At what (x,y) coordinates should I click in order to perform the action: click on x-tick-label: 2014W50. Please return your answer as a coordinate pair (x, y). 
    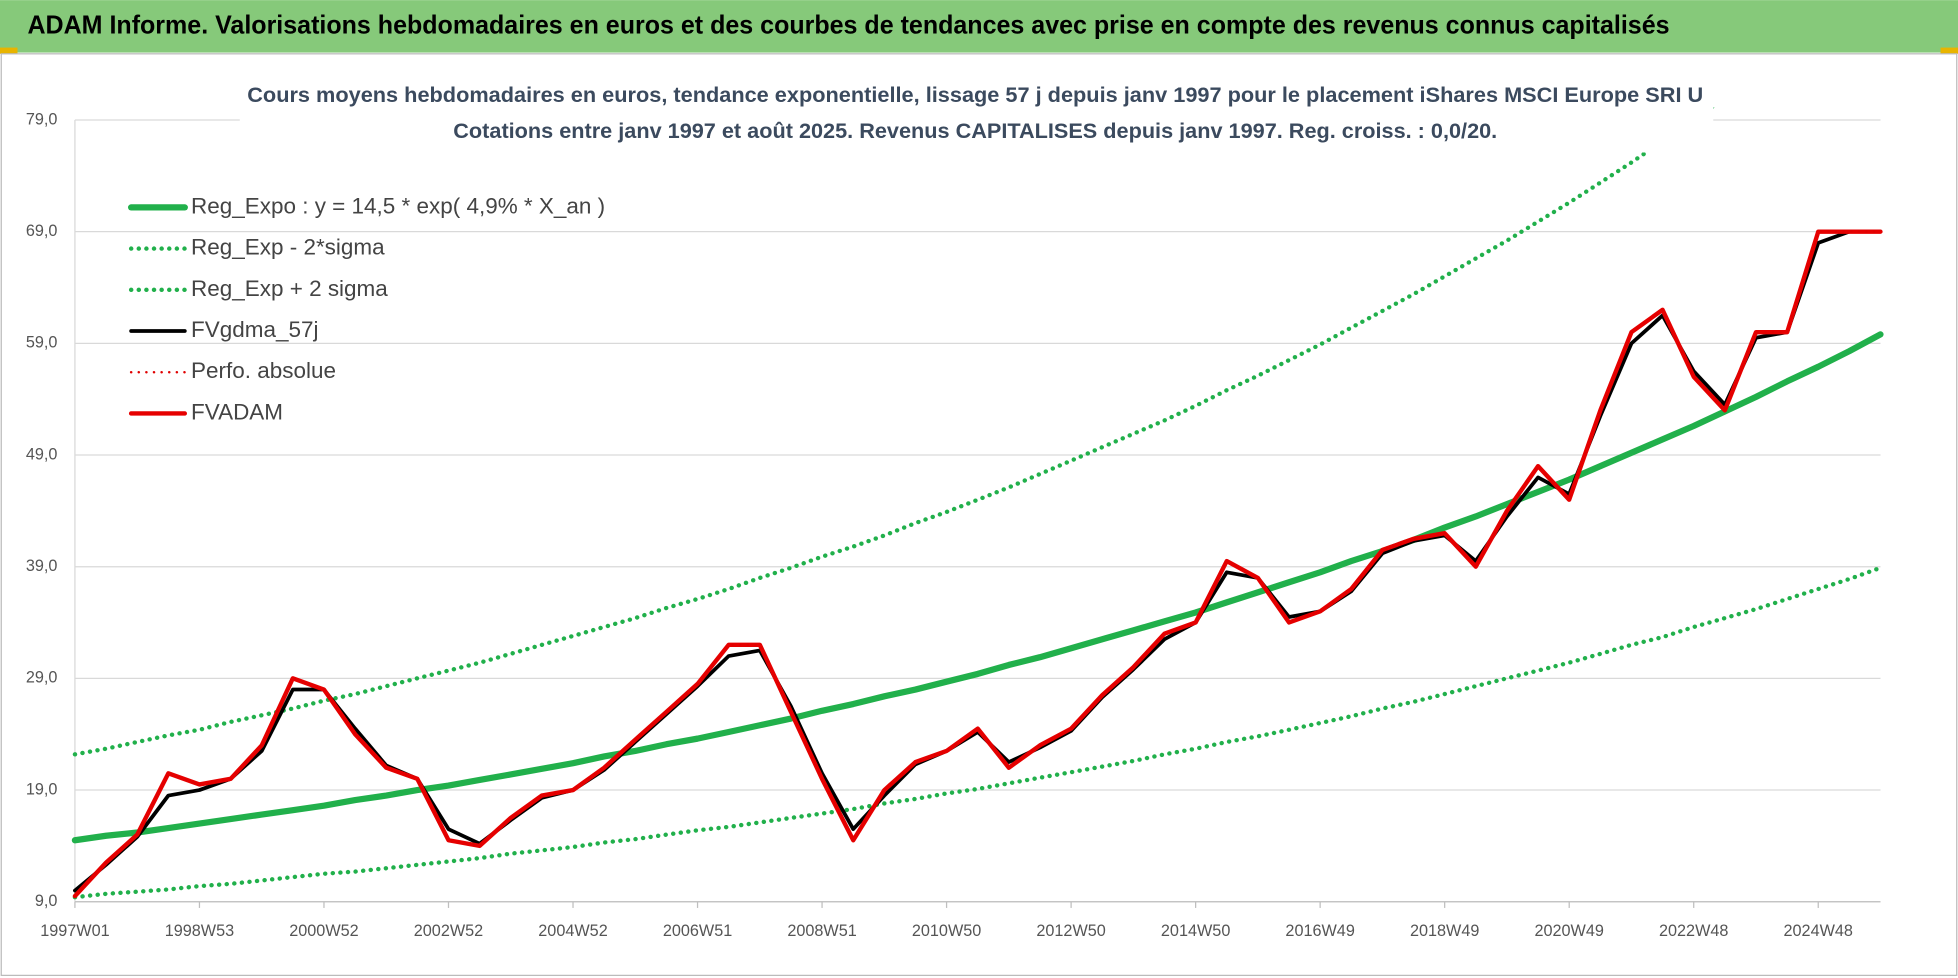
    Looking at the image, I should click on (1195, 931).